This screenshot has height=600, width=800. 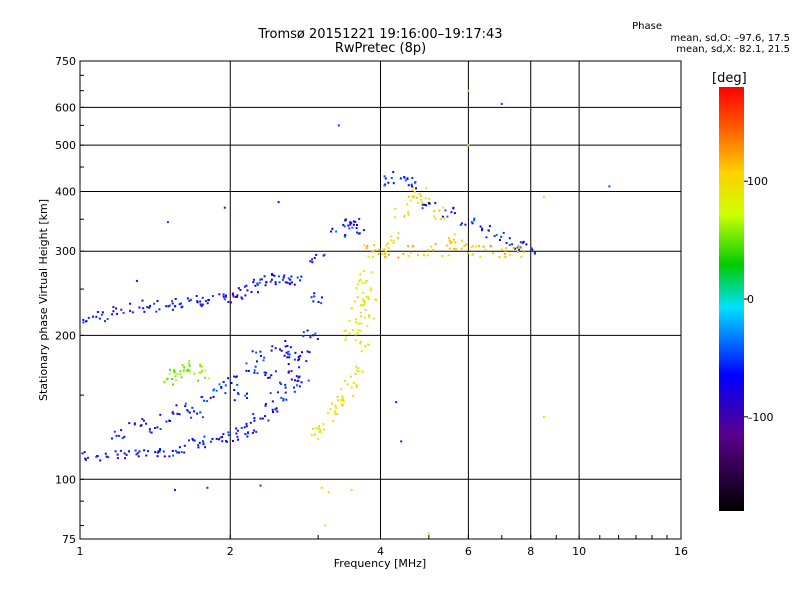 What do you see at coordinates (530, 551) in the screenshot?
I see `x-tick-label: 8` at bounding box center [530, 551].